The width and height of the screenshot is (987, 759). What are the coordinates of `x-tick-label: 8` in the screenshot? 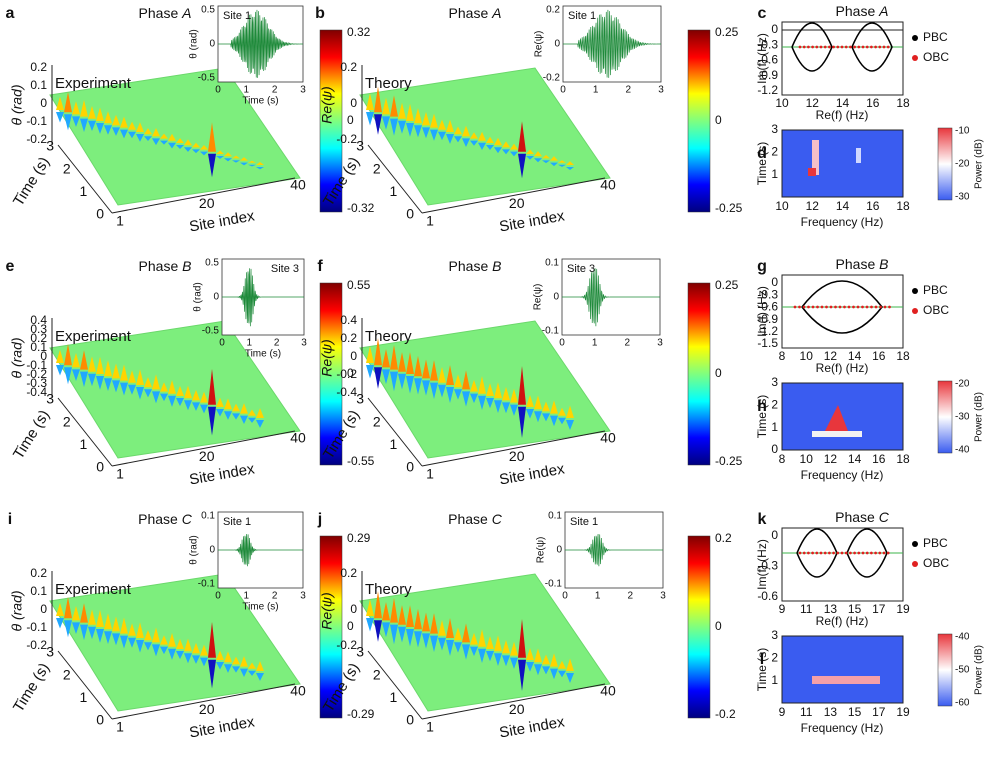 It's located at (782, 459).